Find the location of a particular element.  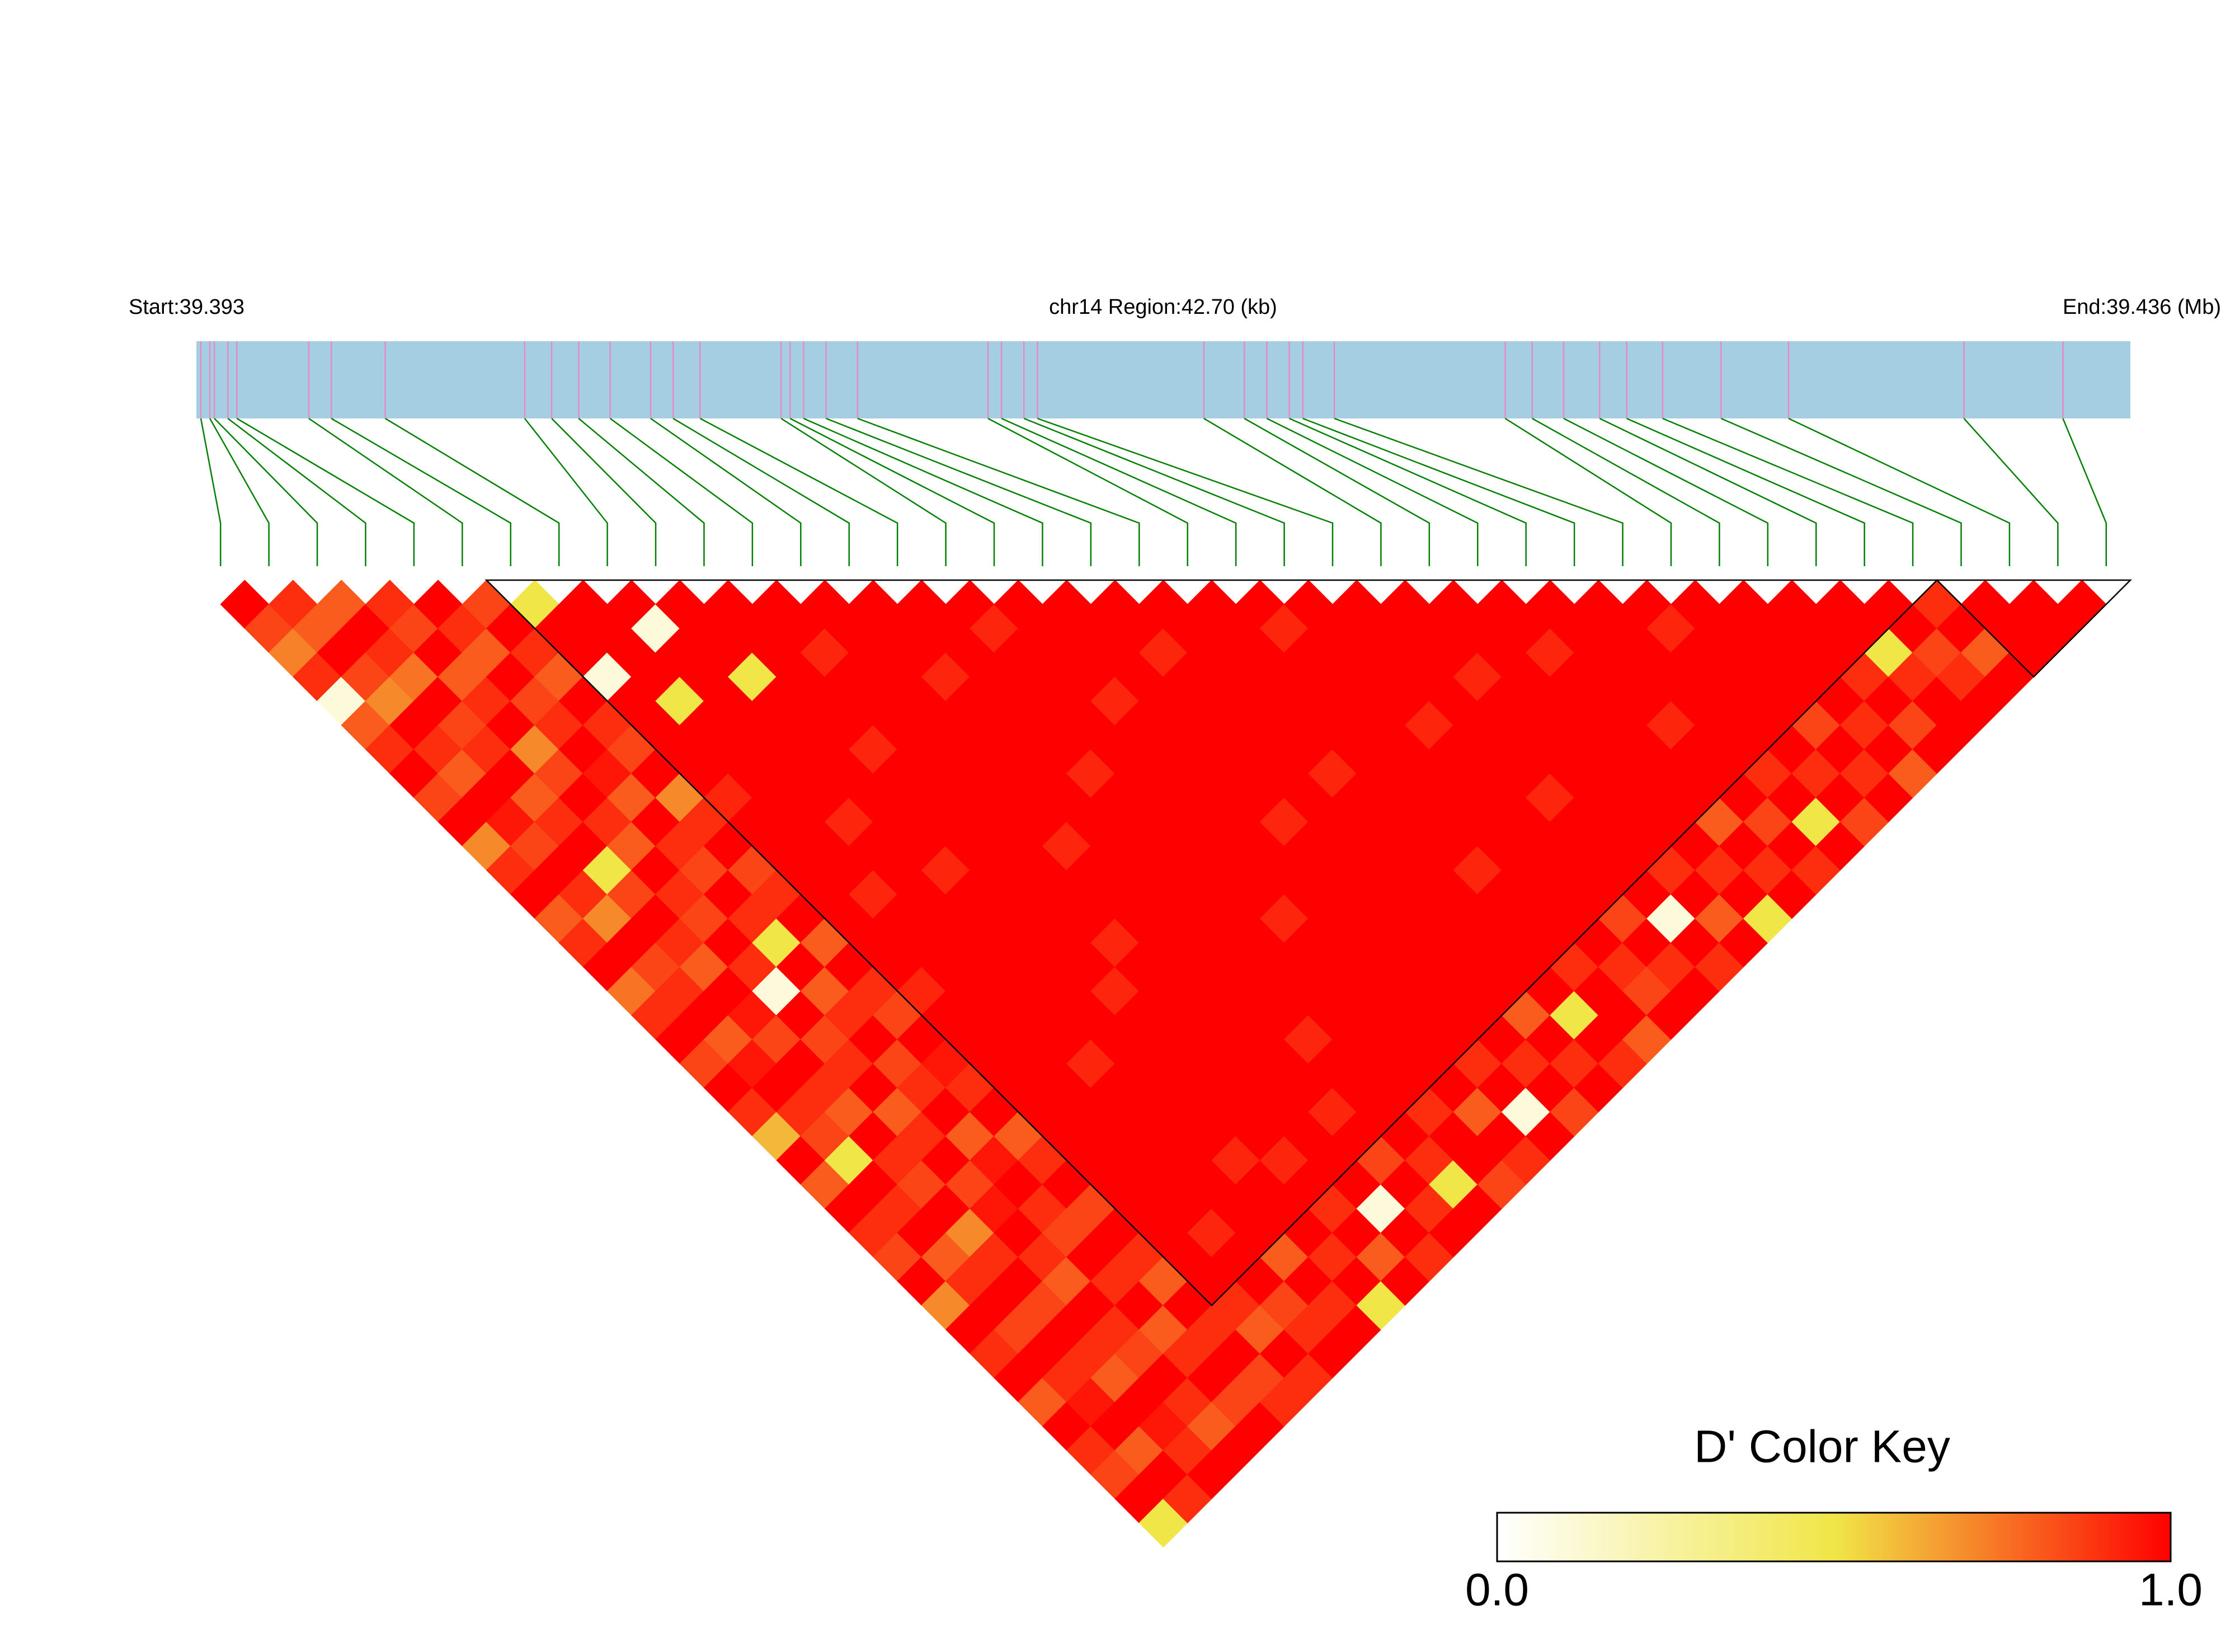

end-label: End:39.436 (Mb) is located at coordinates (2142, 307).